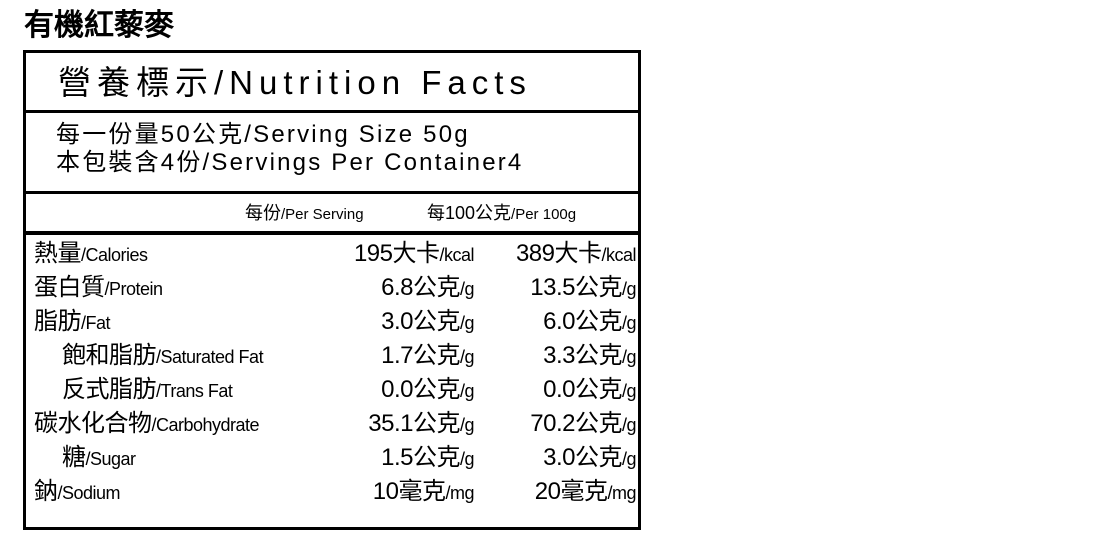 The width and height of the screenshot is (1100, 550). I want to click on per-serving-value: 0.0公克/g, so click(427, 390).